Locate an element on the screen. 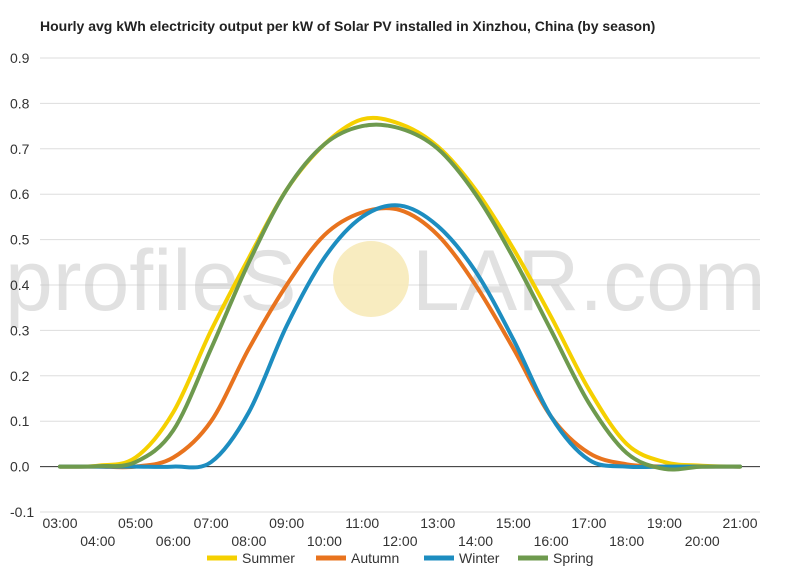  y-tick-label: 0.8 is located at coordinates (20, 103).